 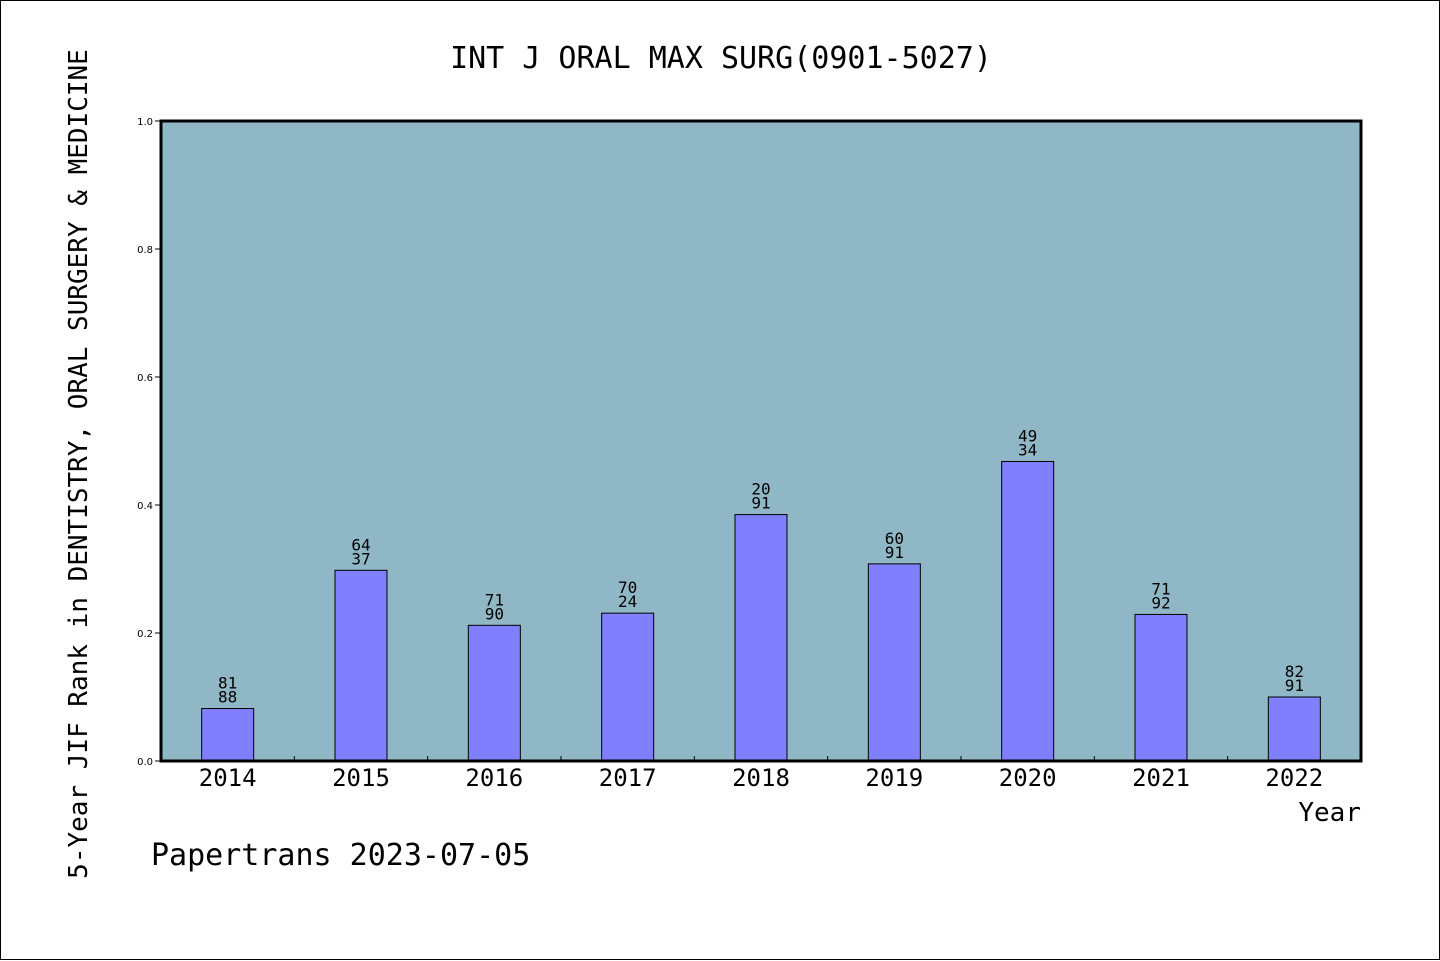 I want to click on bar-label-top: 64, so click(x=360, y=544).